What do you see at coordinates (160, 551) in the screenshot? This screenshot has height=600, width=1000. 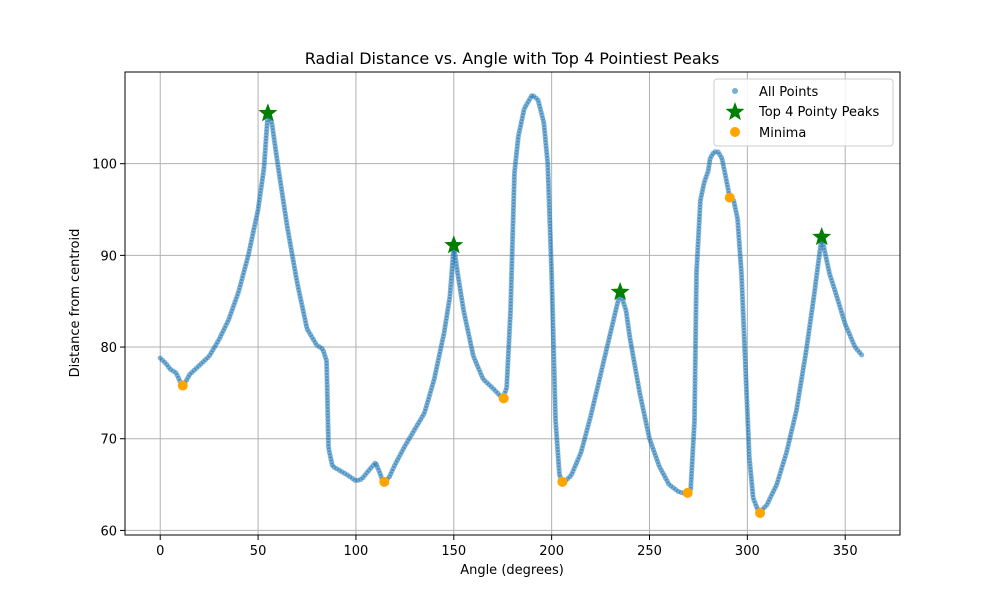 I see `x-tick-label: 0` at bounding box center [160, 551].